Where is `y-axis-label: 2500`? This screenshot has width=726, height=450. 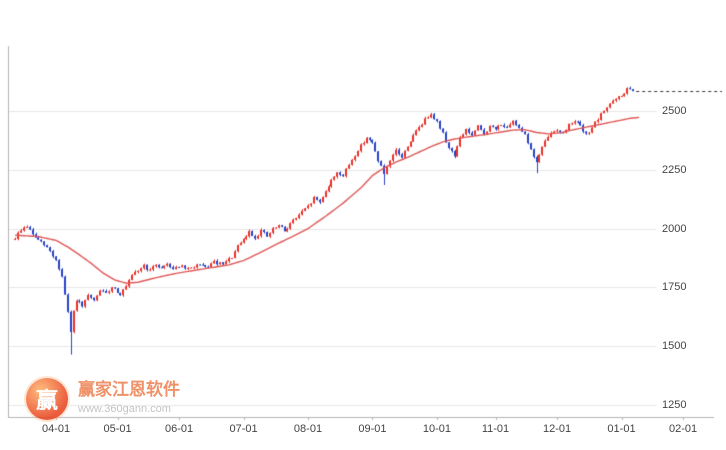
y-axis-label: 2500 is located at coordinates (674, 110).